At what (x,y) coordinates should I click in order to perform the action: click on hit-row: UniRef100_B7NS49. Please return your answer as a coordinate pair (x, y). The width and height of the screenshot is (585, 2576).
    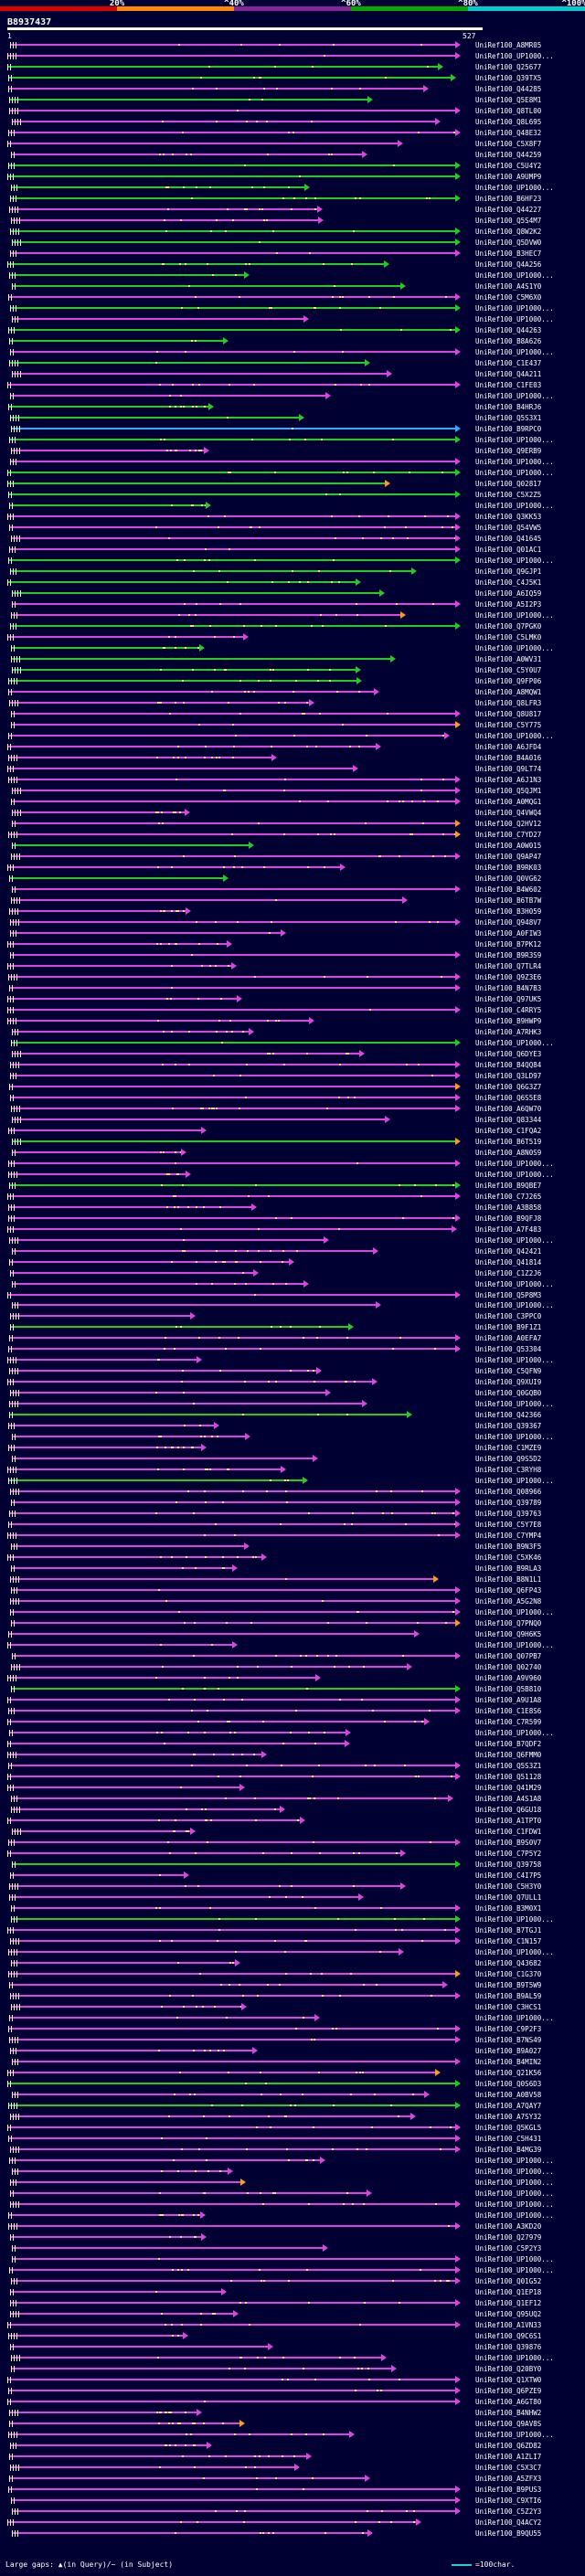
    Looking at the image, I should click on (293, 2040).